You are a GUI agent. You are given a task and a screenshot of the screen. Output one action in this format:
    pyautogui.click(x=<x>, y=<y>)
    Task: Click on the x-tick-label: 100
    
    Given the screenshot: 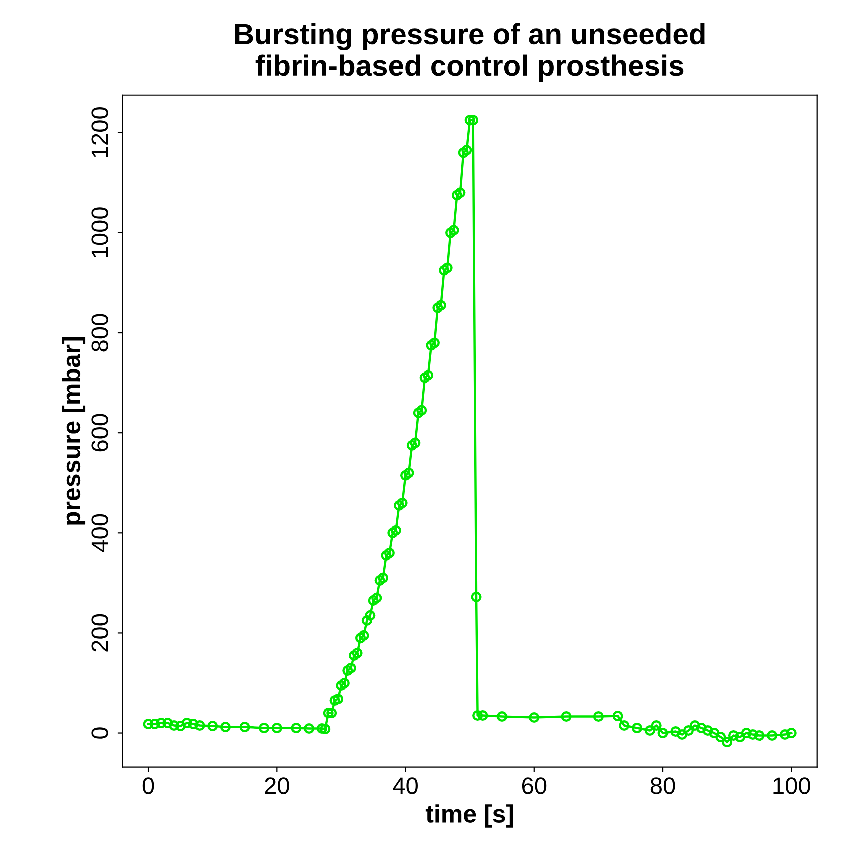 What is the action you would take?
    pyautogui.click(x=792, y=786)
    